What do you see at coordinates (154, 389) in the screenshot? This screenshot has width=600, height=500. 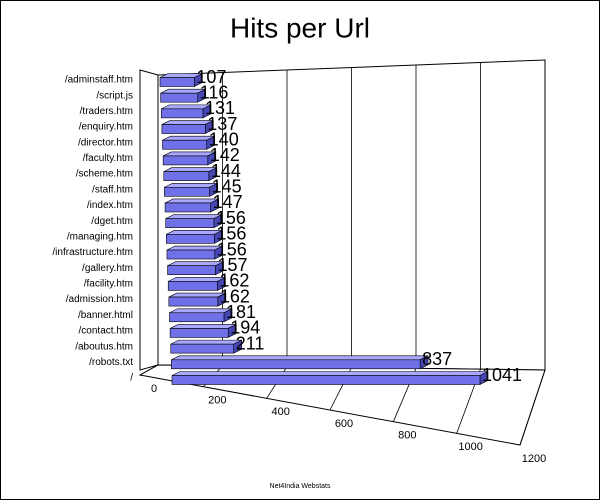 I see `x-tick-label: 0` at bounding box center [154, 389].